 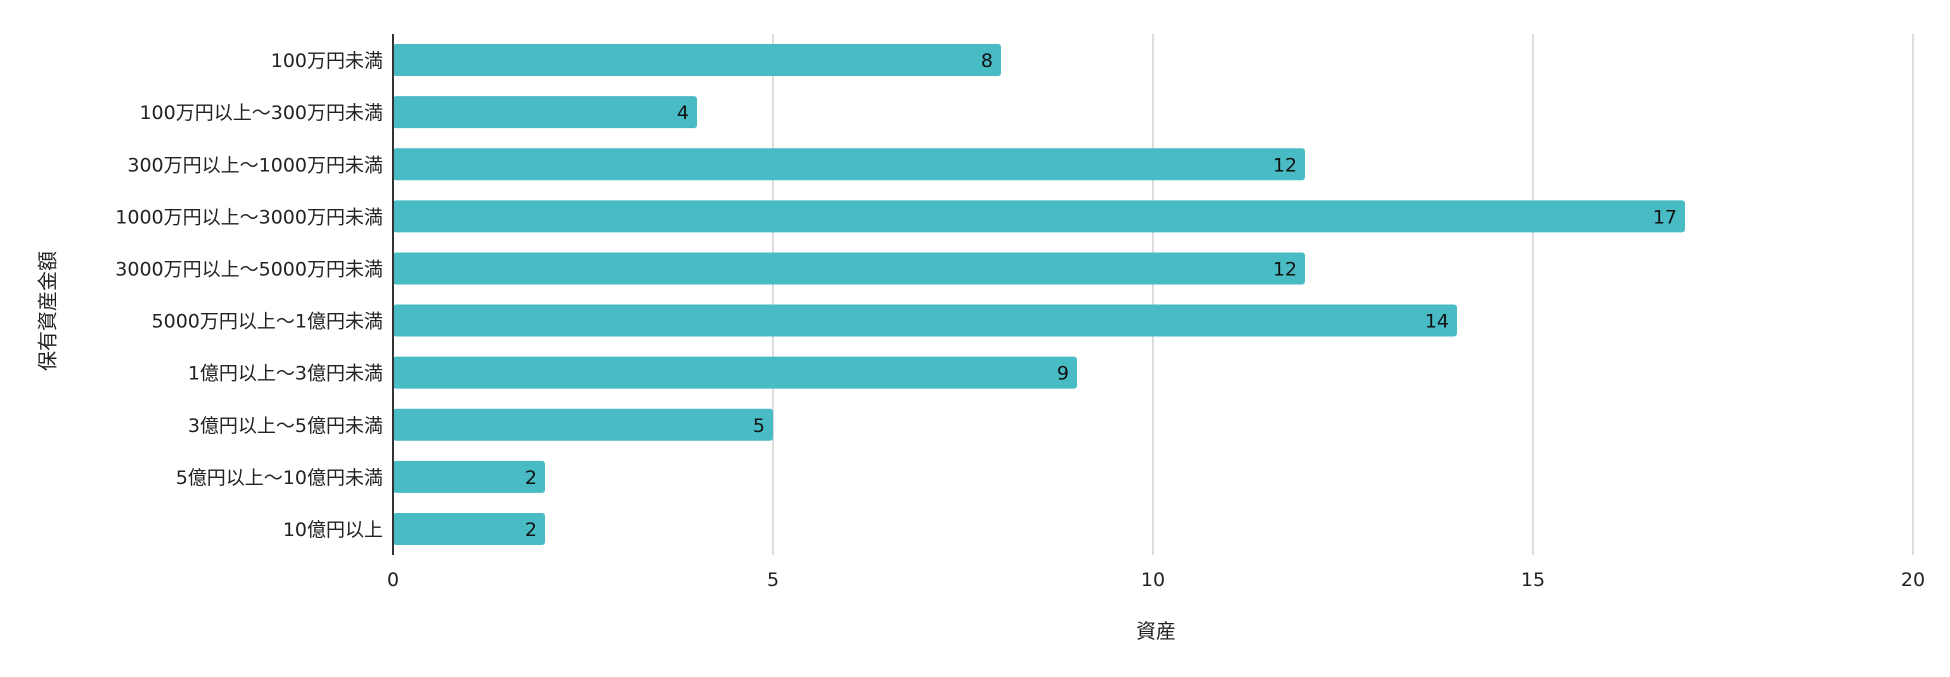 I want to click on category-label: 5億円以上〜10億円未満, so click(x=279, y=478).